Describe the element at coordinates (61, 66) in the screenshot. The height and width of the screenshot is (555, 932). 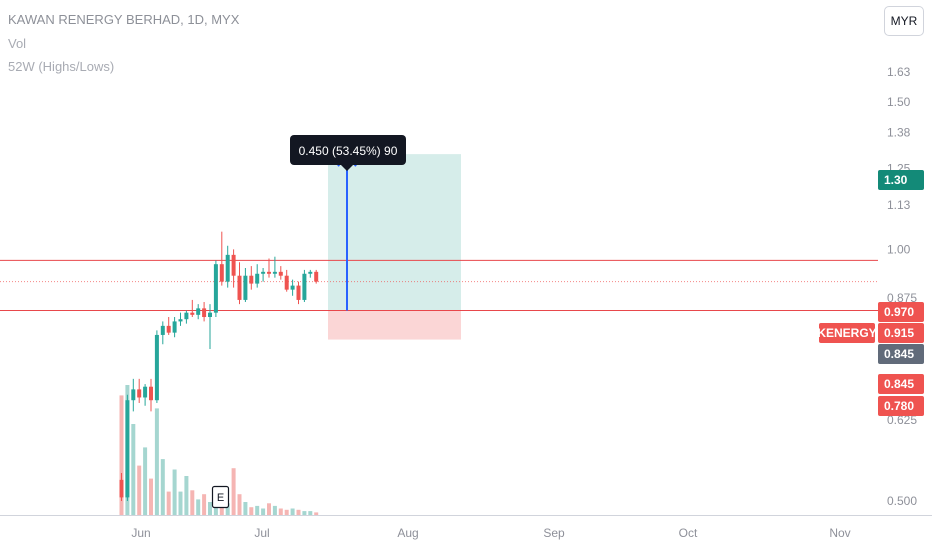
I see `52w-indicator-label: 52W (Highs/Lows)` at that location.